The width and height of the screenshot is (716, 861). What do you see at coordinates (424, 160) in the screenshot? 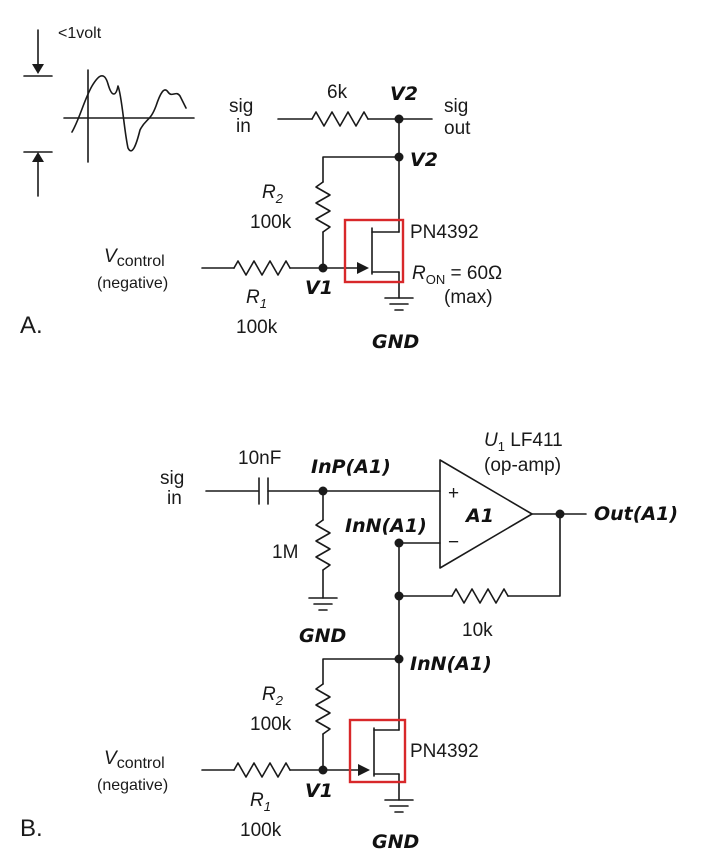
I see `node-v2-mid-label: V2` at bounding box center [424, 160].